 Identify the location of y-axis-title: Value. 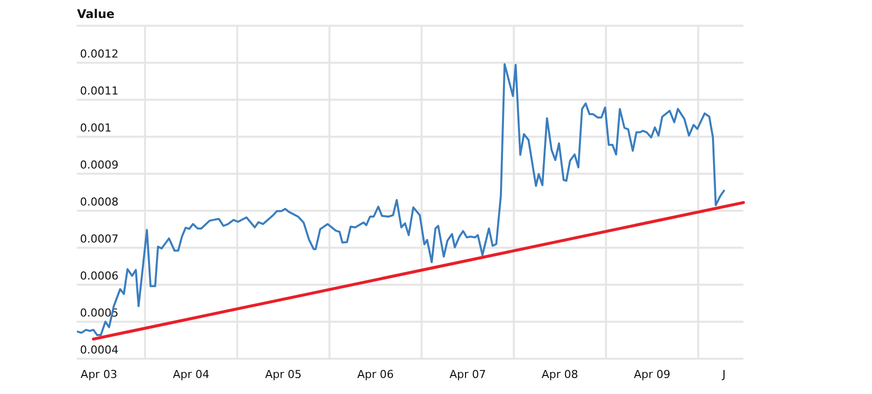
(96, 14).